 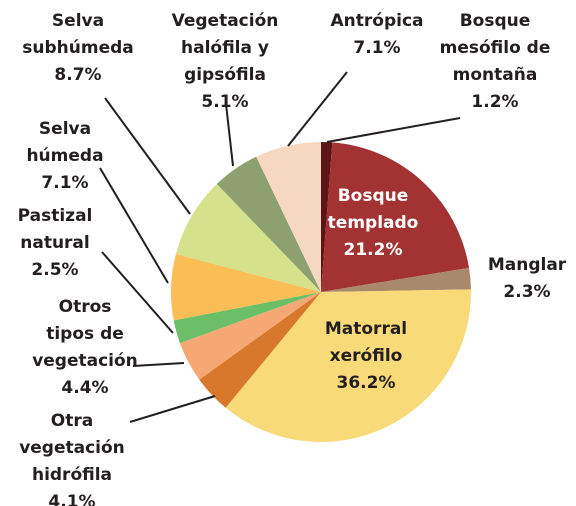 What do you see at coordinates (65, 142) in the screenshot?
I see `category-label: Selva húmeda` at bounding box center [65, 142].